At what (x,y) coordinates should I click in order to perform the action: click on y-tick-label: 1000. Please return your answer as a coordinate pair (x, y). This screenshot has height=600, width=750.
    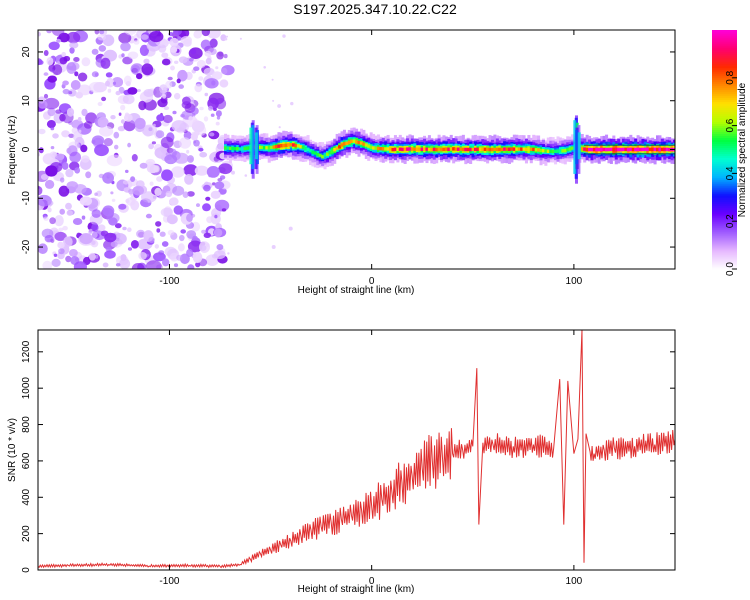
    Looking at the image, I should click on (26, 388).